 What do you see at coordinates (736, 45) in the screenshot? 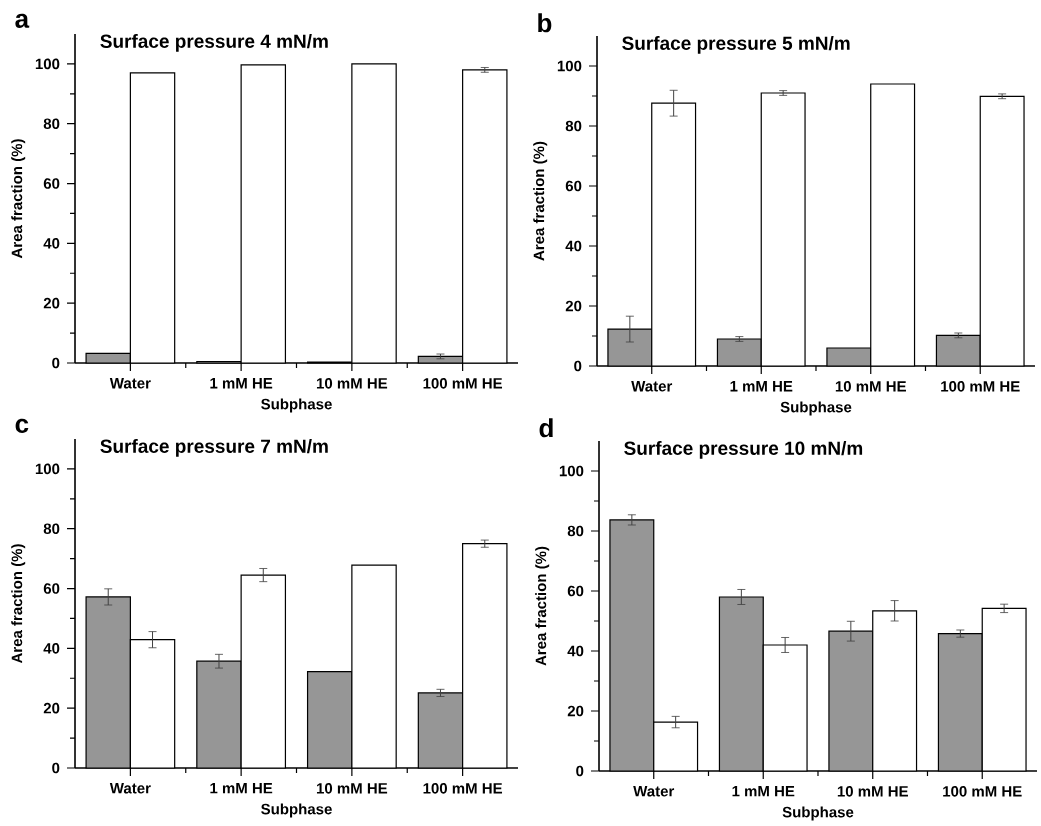
I see `chart-title: Surface pressure 5 mN/m` at bounding box center [736, 45].